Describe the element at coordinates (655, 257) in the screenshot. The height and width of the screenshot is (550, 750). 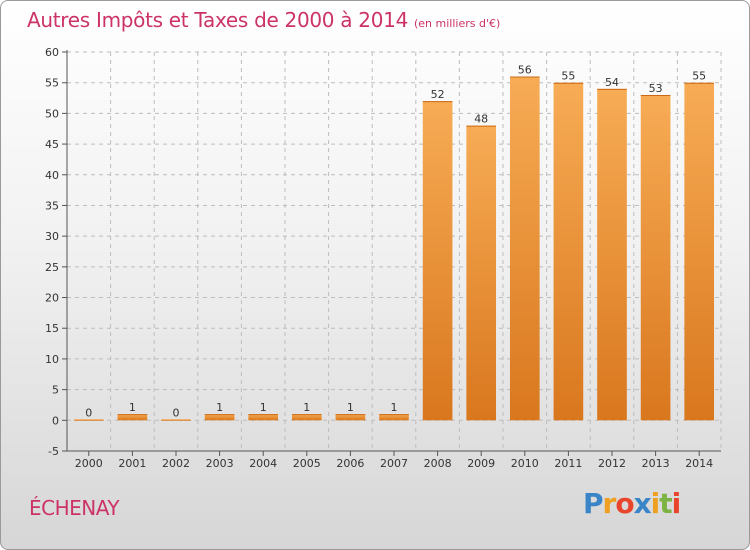
I see `bar-2013` at that location.